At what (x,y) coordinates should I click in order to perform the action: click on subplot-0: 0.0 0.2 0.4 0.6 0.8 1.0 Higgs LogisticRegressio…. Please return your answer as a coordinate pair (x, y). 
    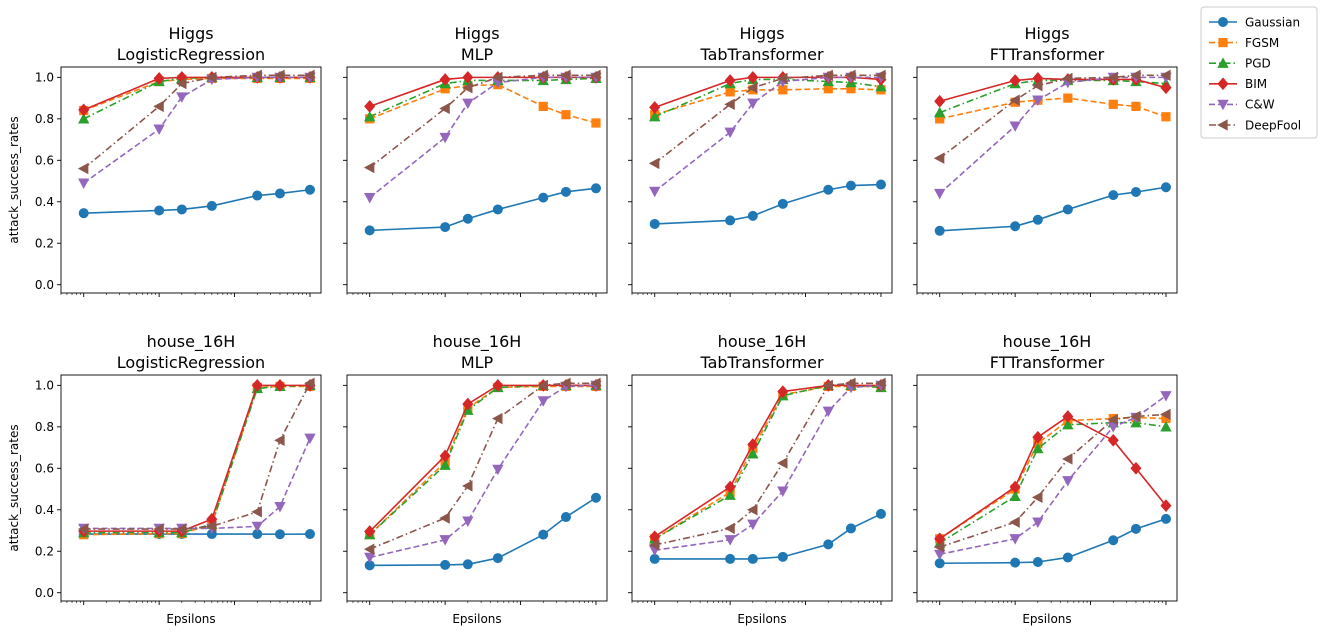
    Looking at the image, I should click on (164, 160).